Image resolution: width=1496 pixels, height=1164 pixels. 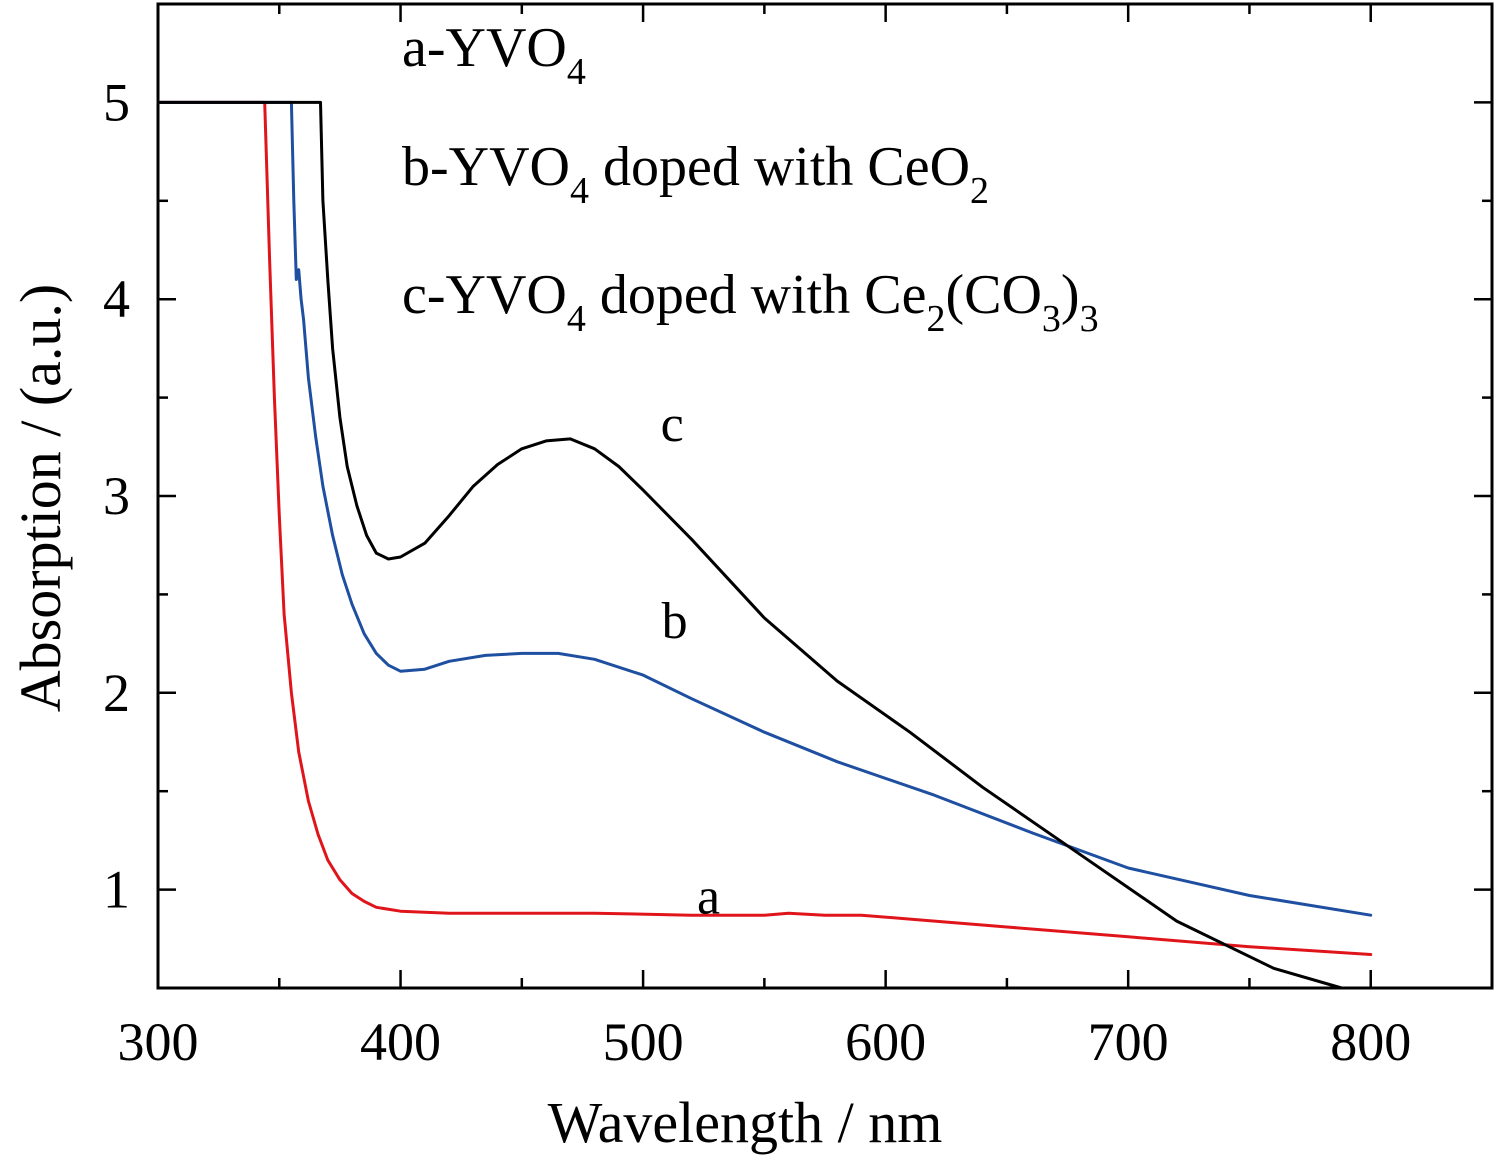 What do you see at coordinates (158, 1042) in the screenshot?
I see `x-tick-label: 300` at bounding box center [158, 1042].